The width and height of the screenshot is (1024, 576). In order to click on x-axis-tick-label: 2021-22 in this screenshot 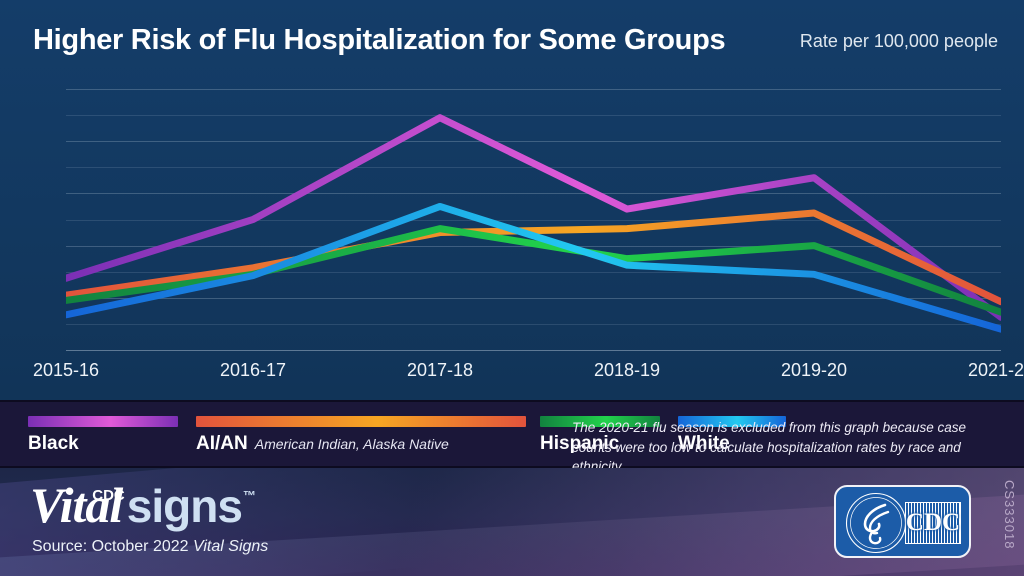, I will do `click(995, 370)`.